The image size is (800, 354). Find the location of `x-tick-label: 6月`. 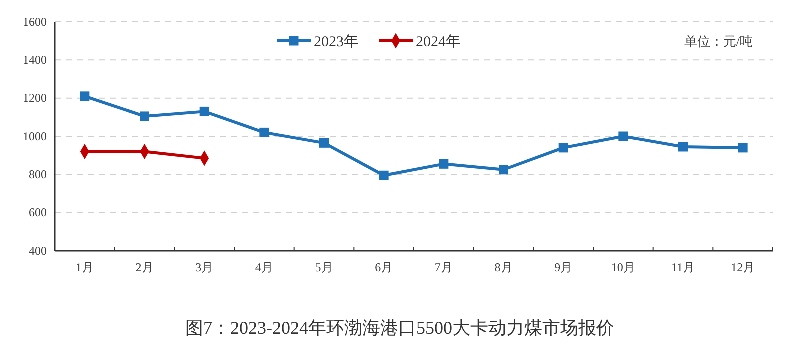

x-tick-label: 6月 is located at coordinates (384, 267).